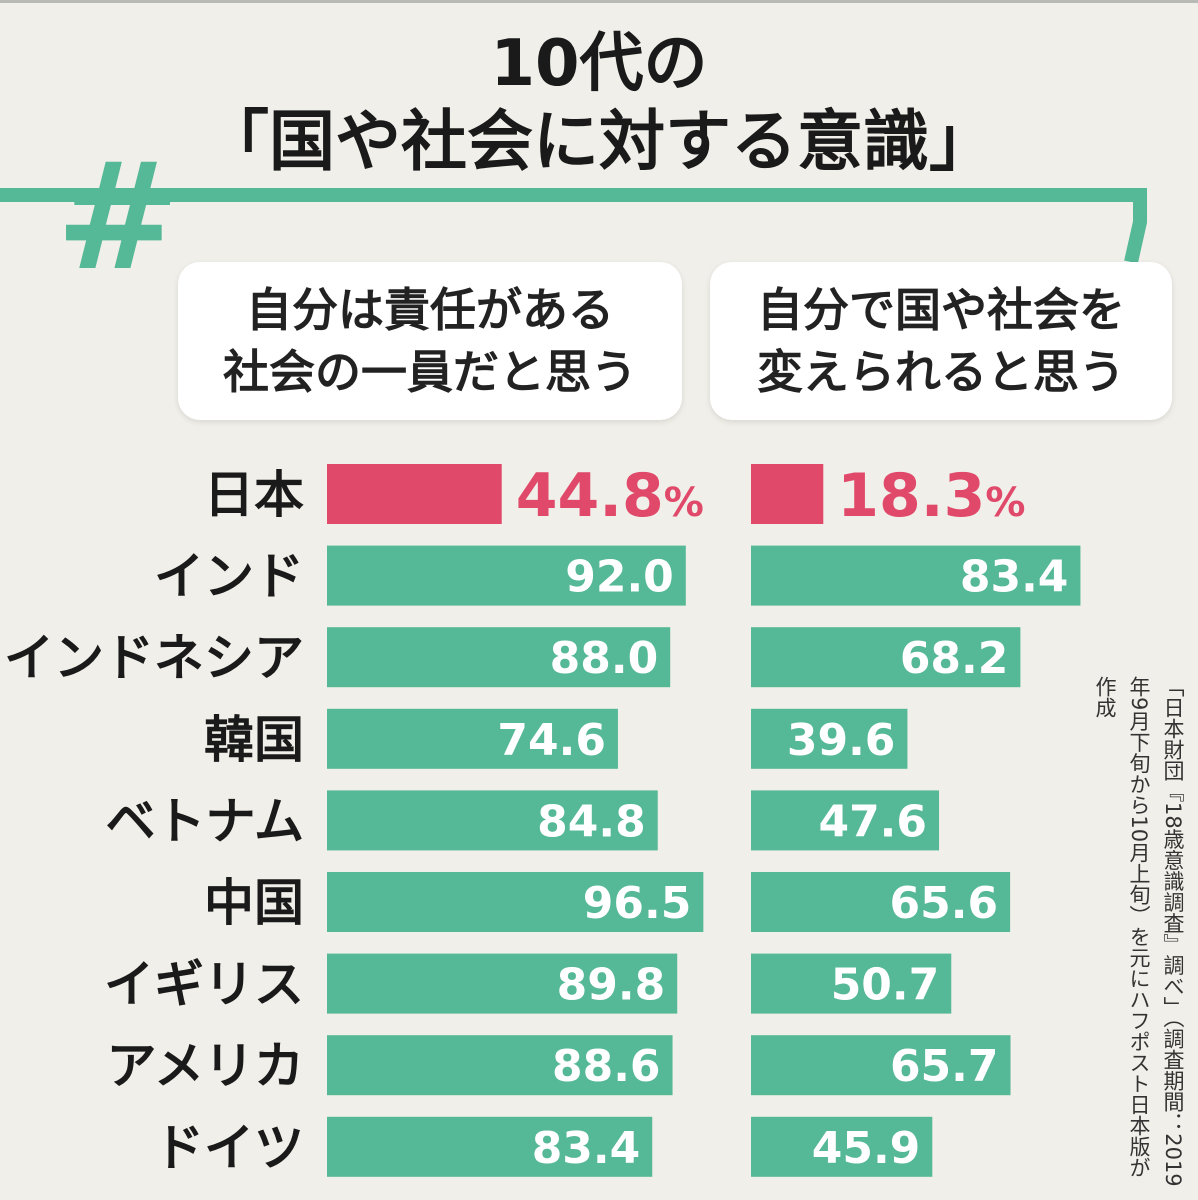 The image size is (1198, 1200). What do you see at coordinates (229, 1148) in the screenshot?
I see `category-label: ドイツ` at bounding box center [229, 1148].